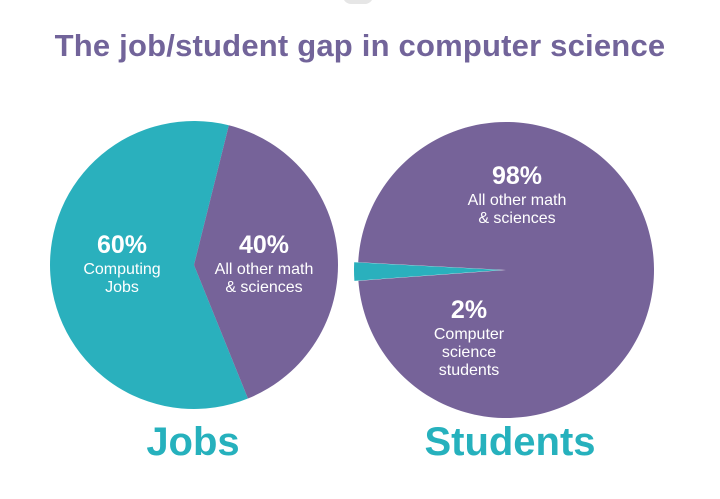  What do you see at coordinates (517, 200) in the screenshot?
I see `students-slice-1-label-line: All other math` at bounding box center [517, 200].